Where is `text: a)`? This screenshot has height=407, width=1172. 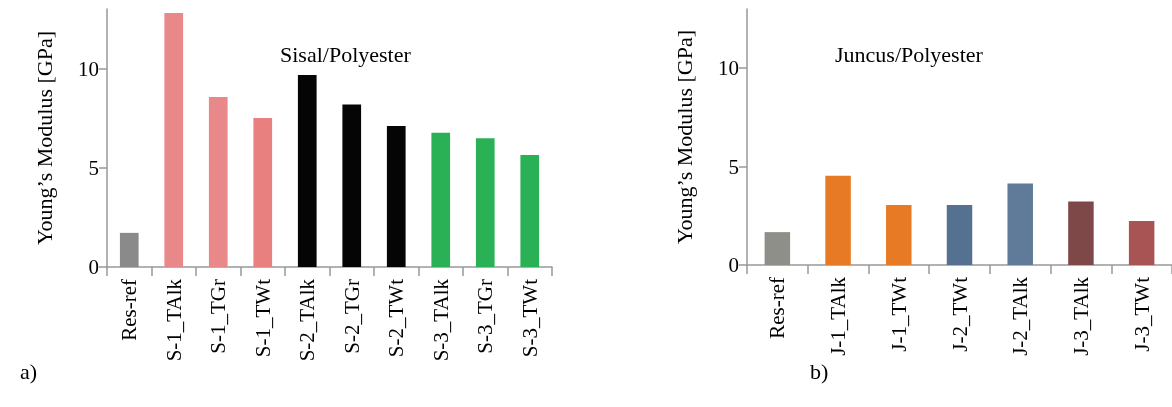 text: a) is located at coordinates (29, 371).